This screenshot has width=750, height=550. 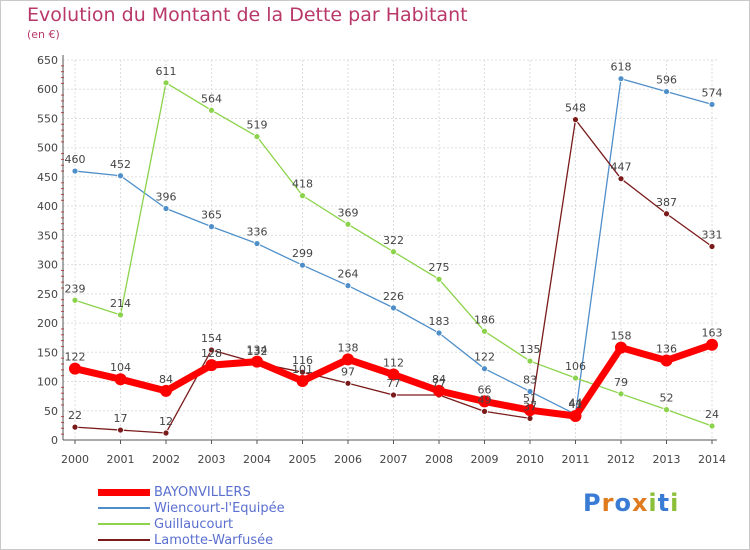 What do you see at coordinates (191, 524) in the screenshot?
I see `legend-item: Guillaucourt` at bounding box center [191, 524].